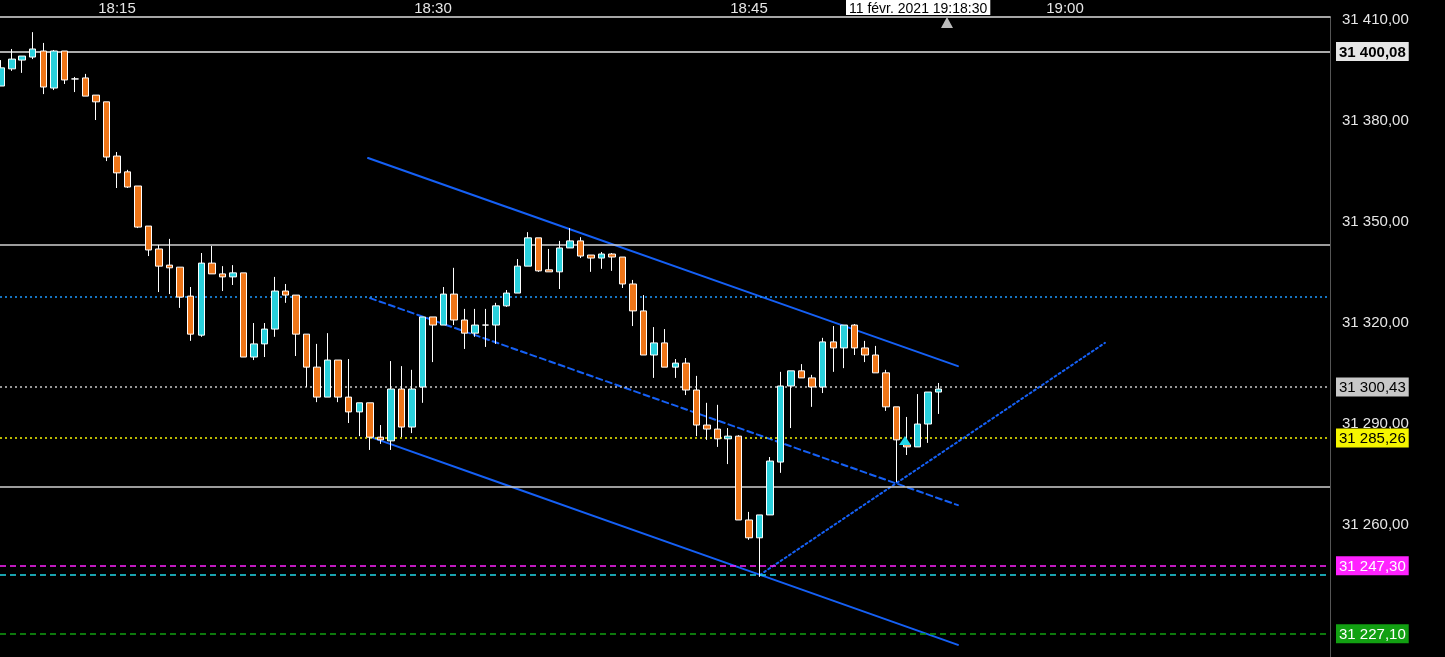  Describe the element at coordinates (1375, 321) in the screenshot. I see `y-tick-label: 31 320,00` at that location.